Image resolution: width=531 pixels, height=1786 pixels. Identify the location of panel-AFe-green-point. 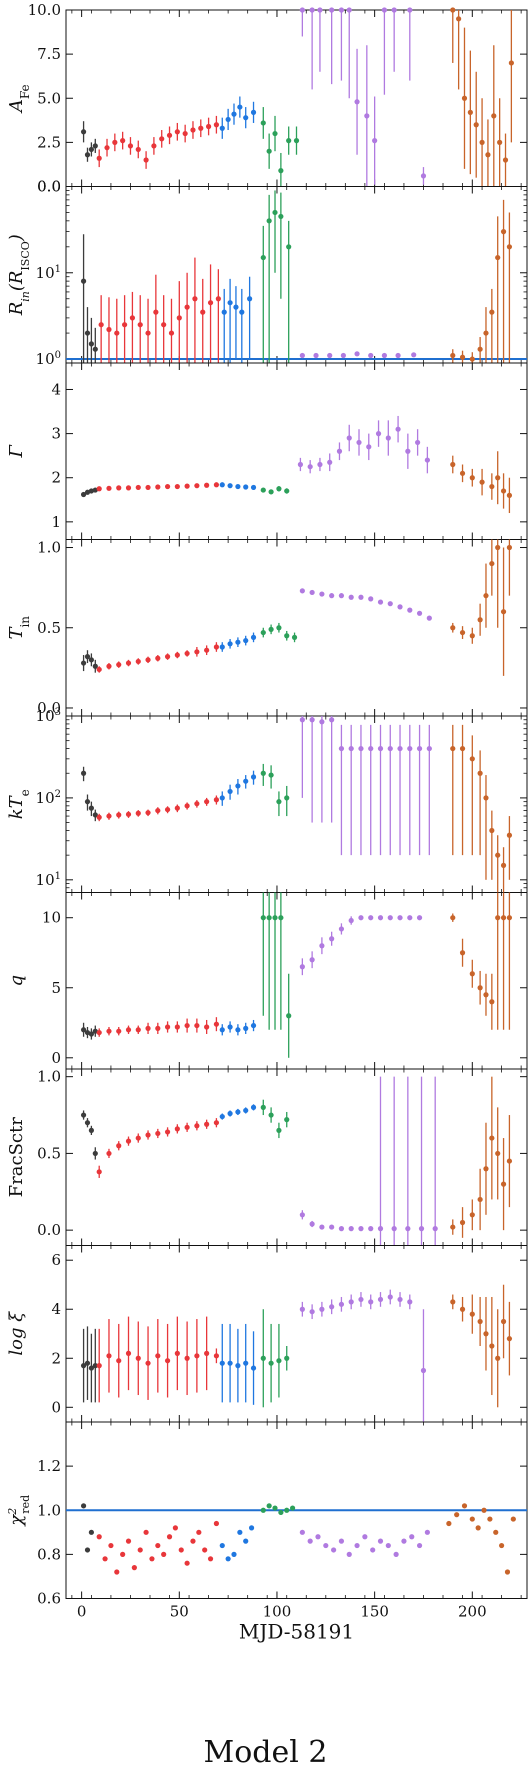
(289, 141).